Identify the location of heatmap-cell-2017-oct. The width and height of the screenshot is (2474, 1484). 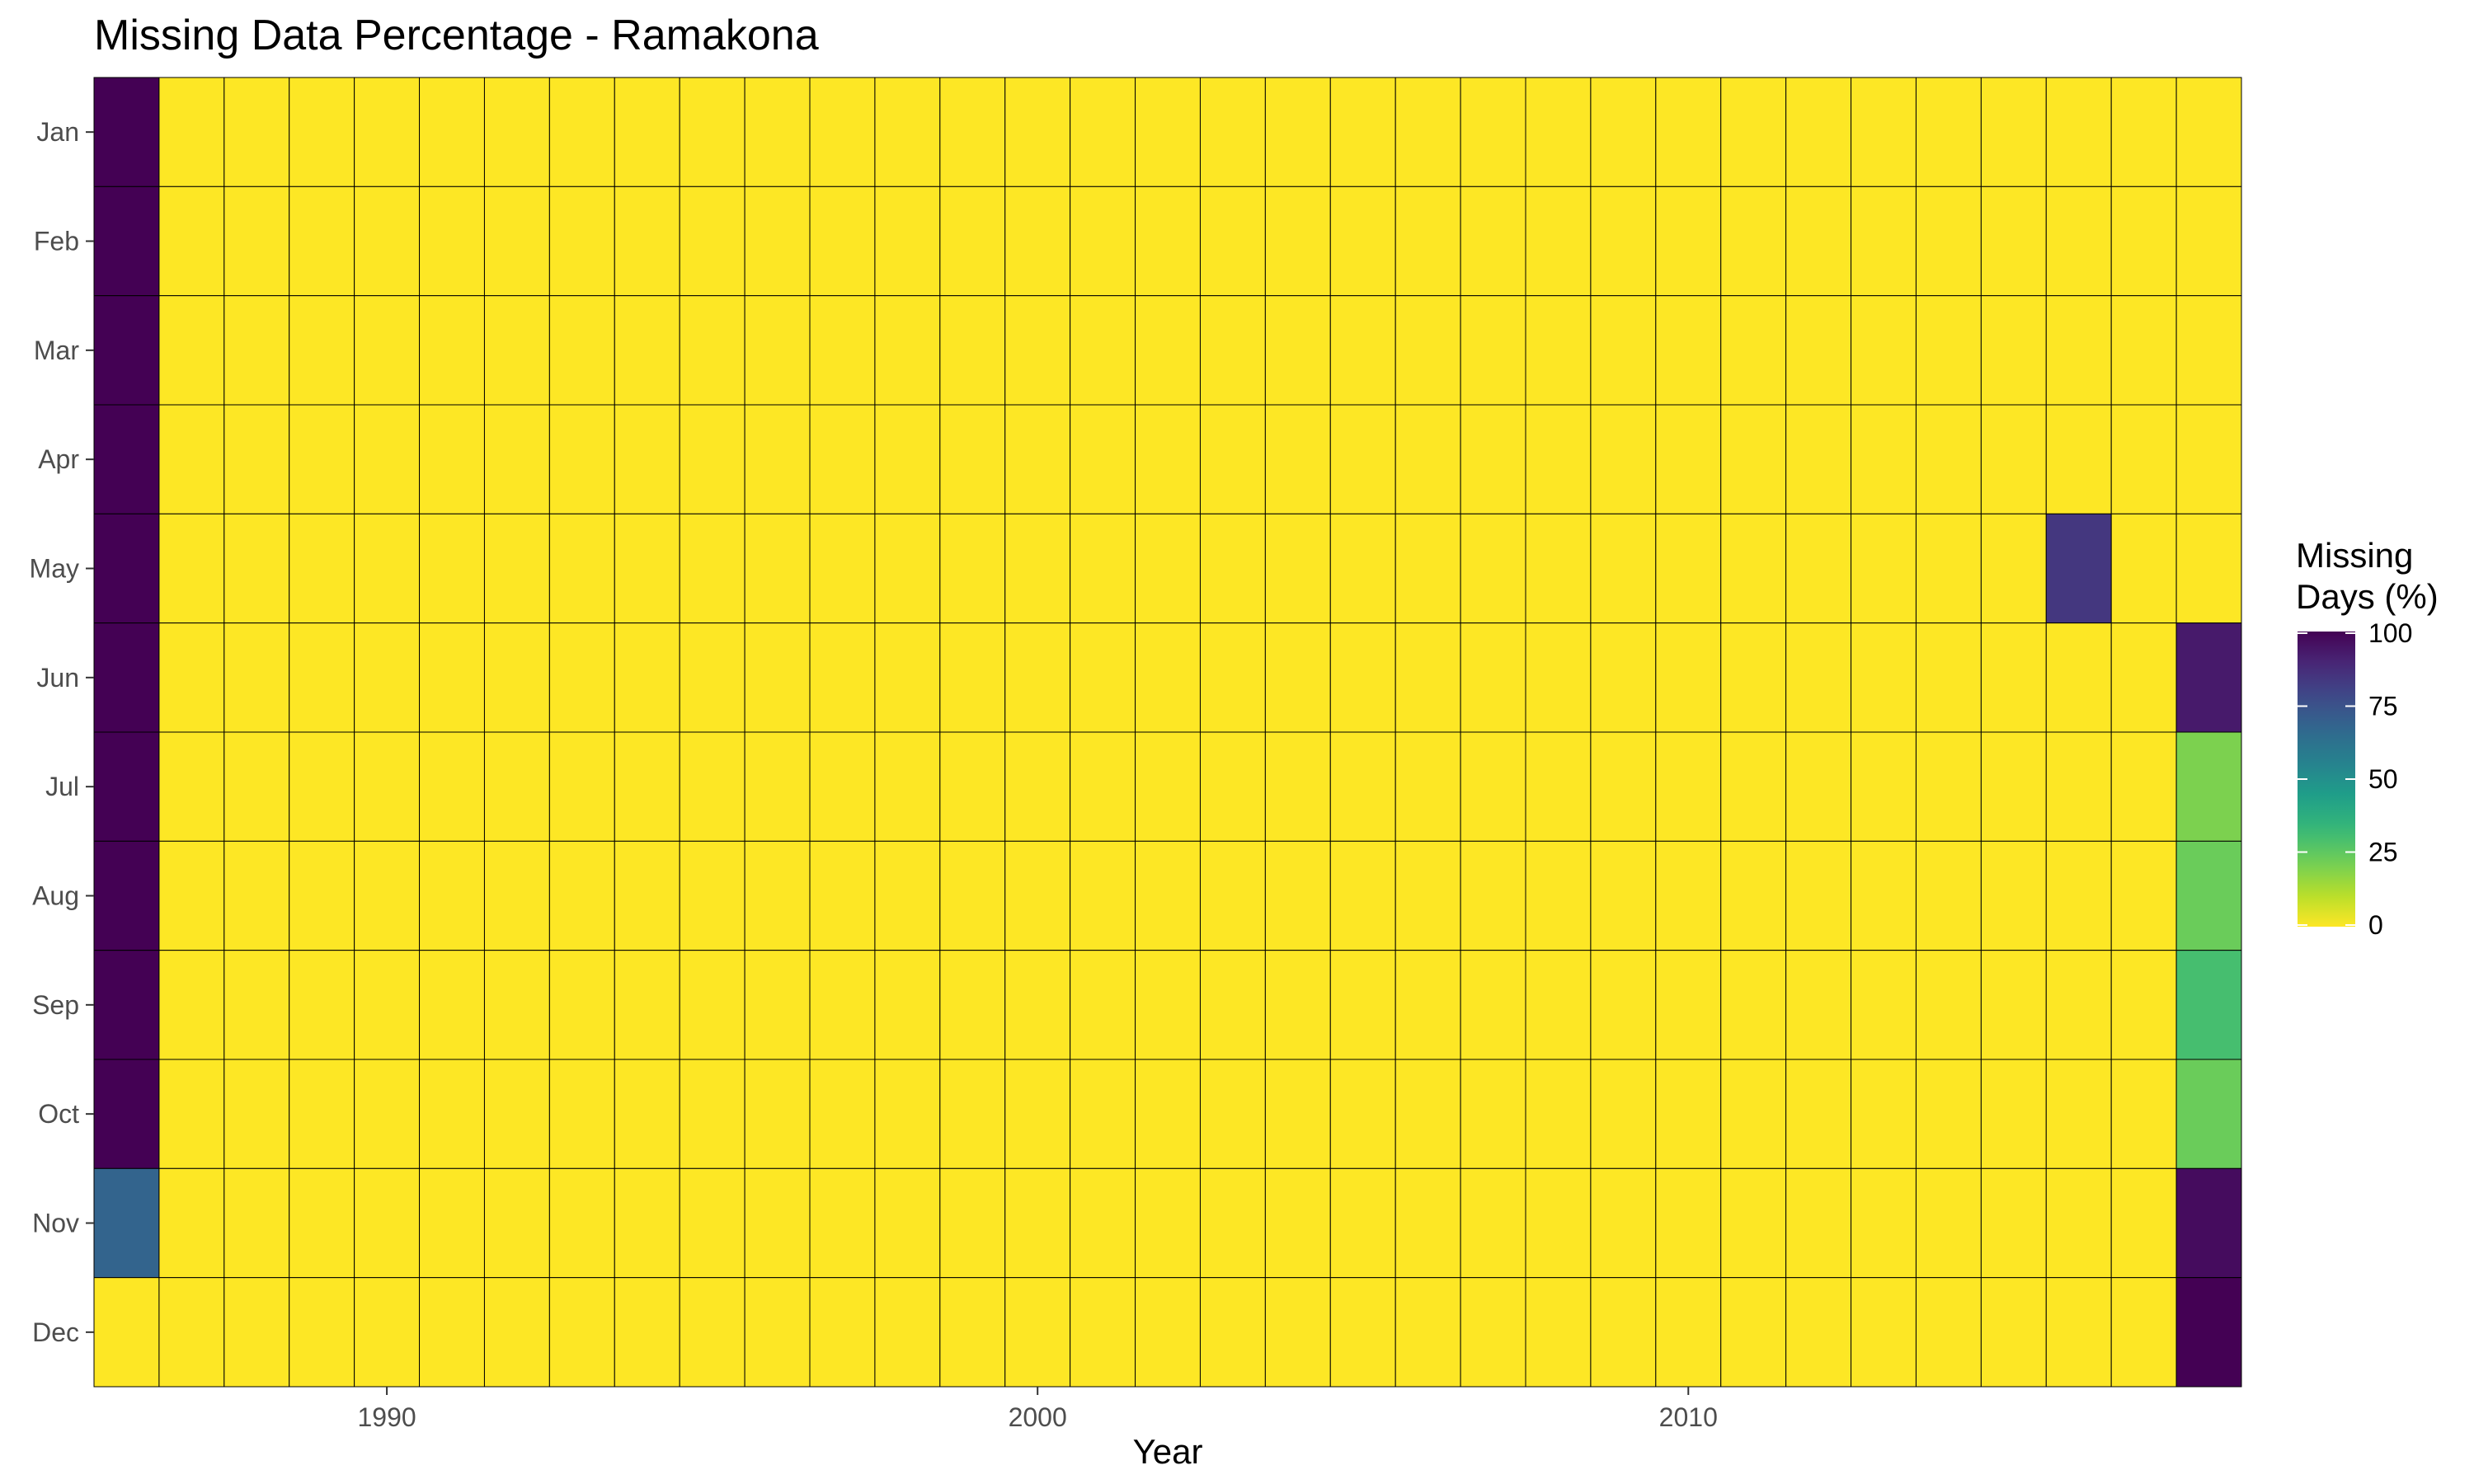
(2143, 1114).